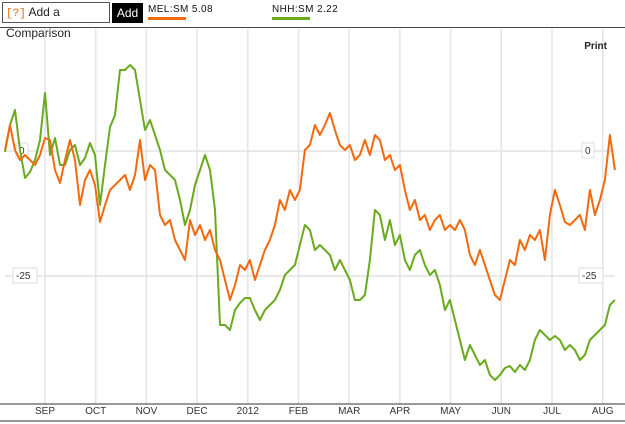 Image resolution: width=625 pixels, height=424 pixels. What do you see at coordinates (552, 411) in the screenshot?
I see `x-tick-label: JUL` at bounding box center [552, 411].